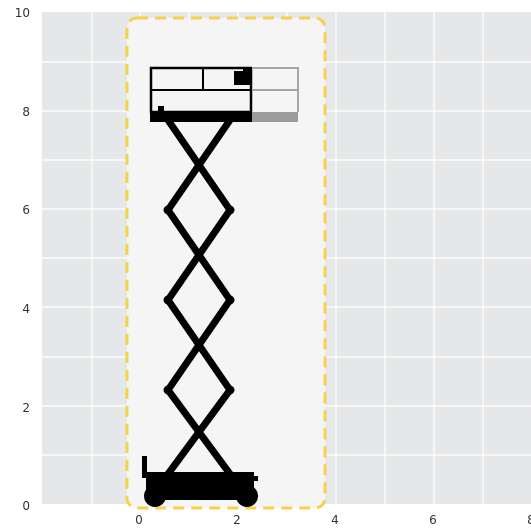 The width and height of the screenshot is (531, 528). What do you see at coordinates (26, 210) in the screenshot?
I see `y-tick-label: 6` at bounding box center [26, 210].